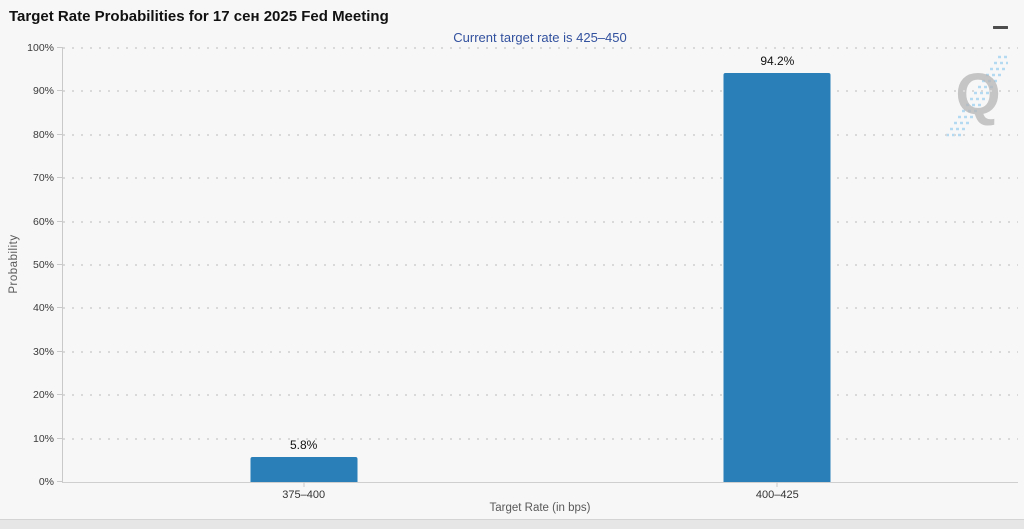 This screenshot has height=529, width=1024. I want to click on y-axis-tick-label: 100%, so click(40, 48).